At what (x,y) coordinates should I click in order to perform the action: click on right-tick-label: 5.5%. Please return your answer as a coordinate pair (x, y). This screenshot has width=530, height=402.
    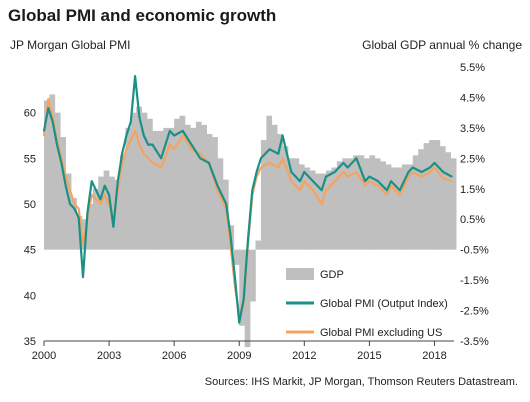
    Looking at the image, I should click on (472, 68).